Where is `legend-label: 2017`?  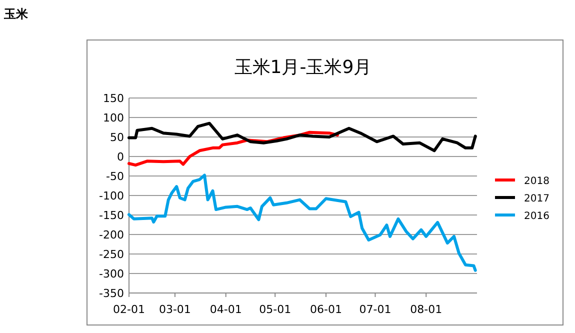 legend-label: 2017 is located at coordinates (537, 199).